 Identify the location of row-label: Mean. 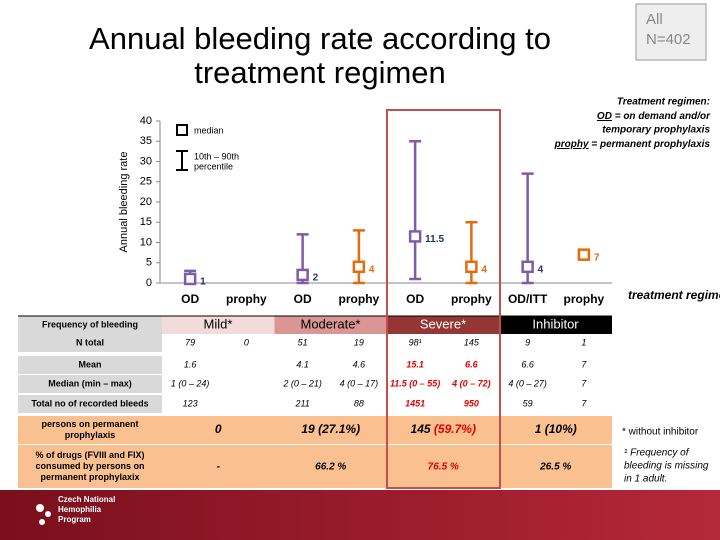
(89, 364).